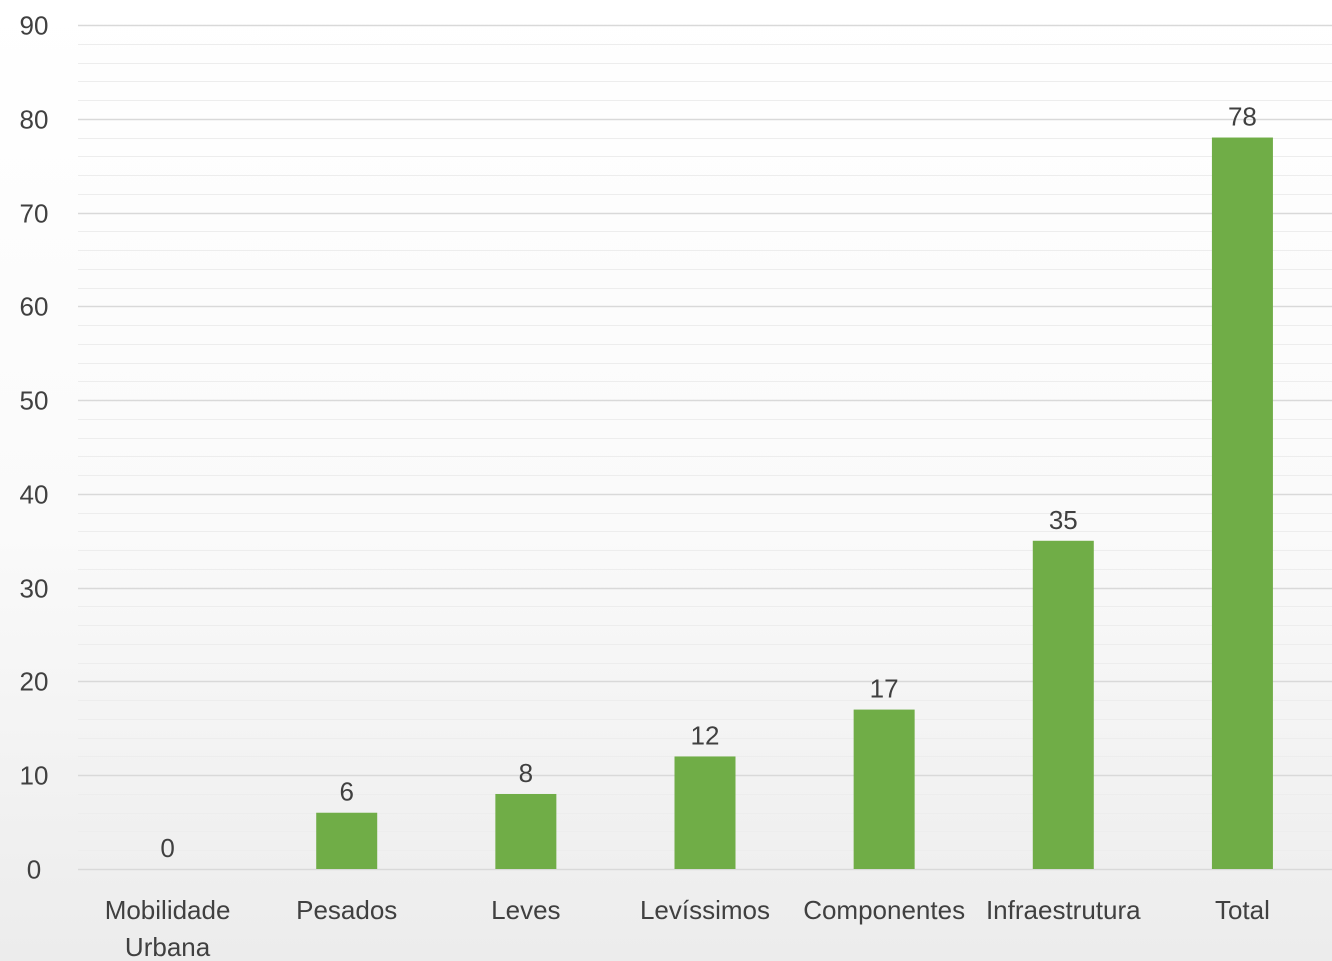  I want to click on x-tick-label: Componentes, so click(884, 910).